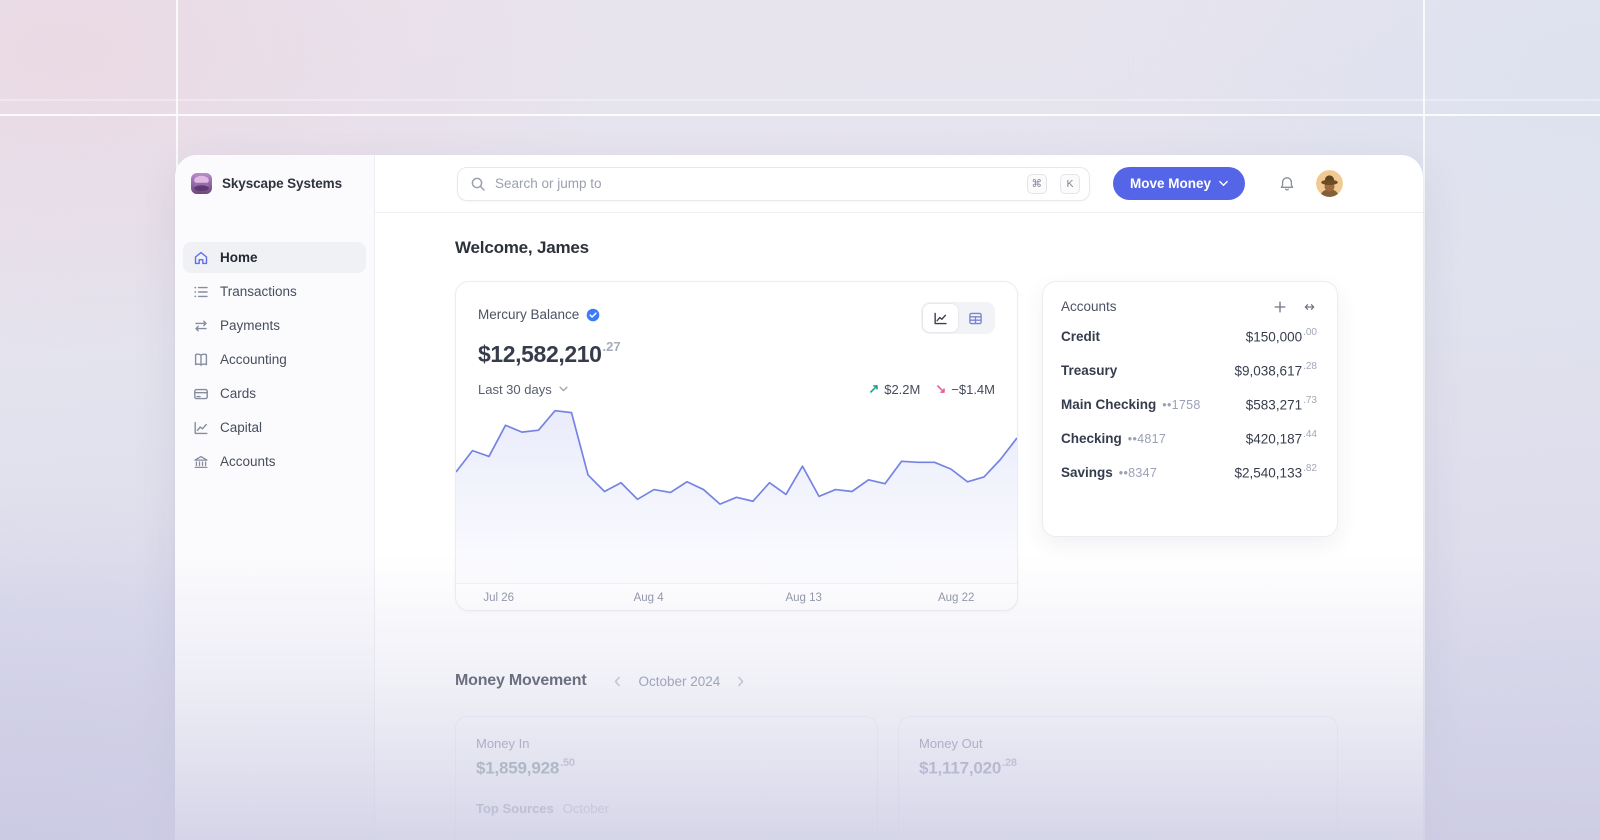  Describe the element at coordinates (617, 681) in the screenshot. I see `prev-month-chevron-icon` at that location.